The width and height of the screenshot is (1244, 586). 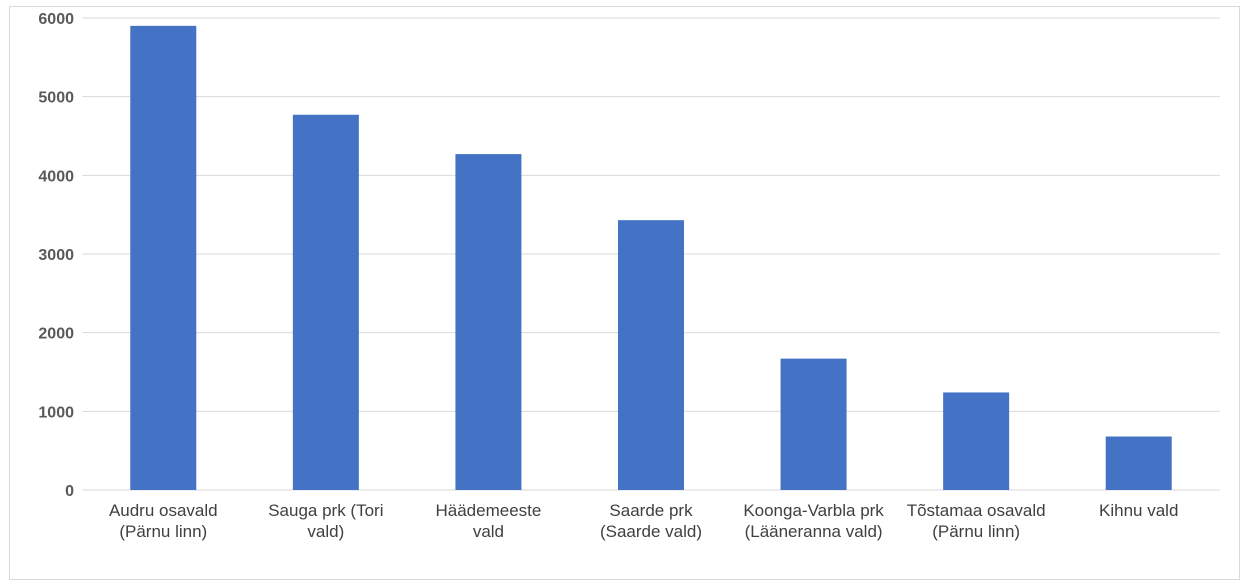 I want to click on y-tick-label: 3000, so click(x=56, y=255).